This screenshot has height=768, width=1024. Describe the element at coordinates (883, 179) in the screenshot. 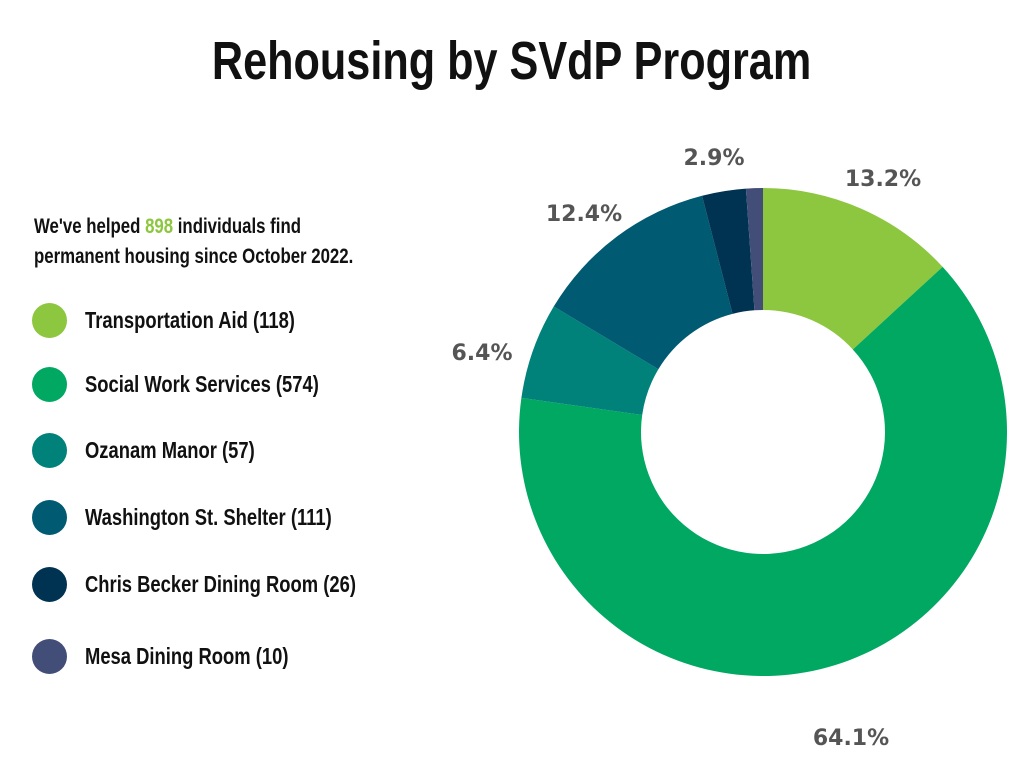

I see `data-label: 13.2%` at that location.